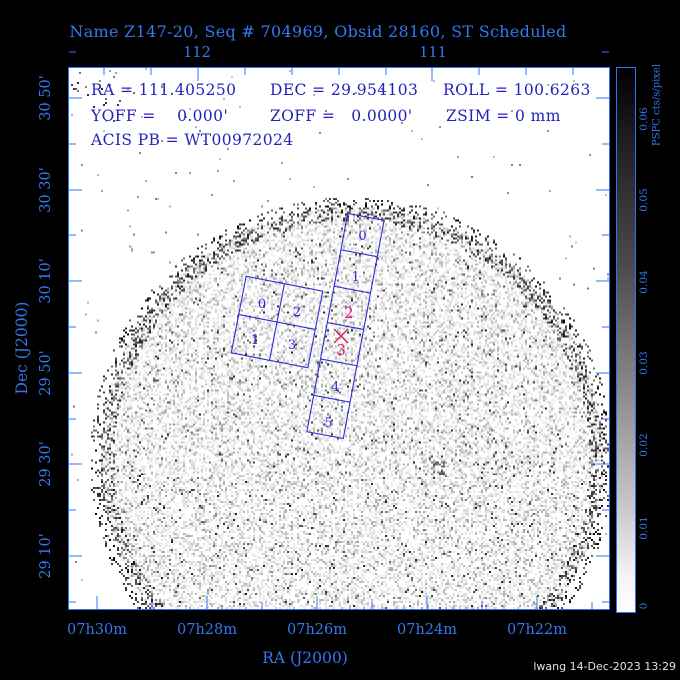 The width and height of the screenshot is (680, 680). Describe the element at coordinates (644, 200) in the screenshot. I see `colorbar-tick-label: 0.05` at that location.